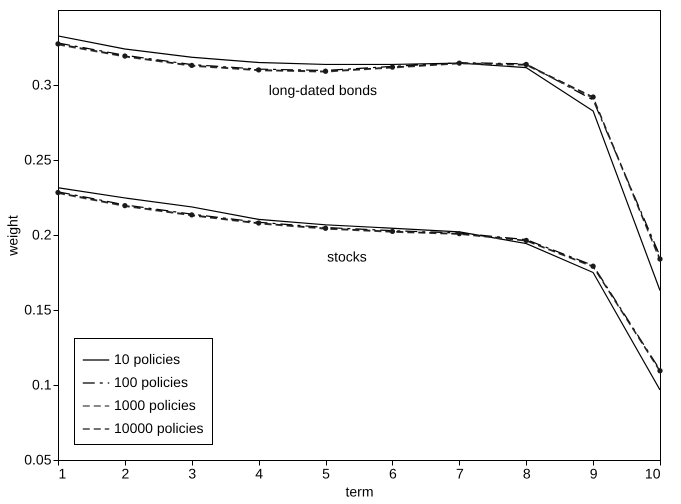  Describe the element at coordinates (259, 474) in the screenshot. I see `x-tick-label: 4` at that location.